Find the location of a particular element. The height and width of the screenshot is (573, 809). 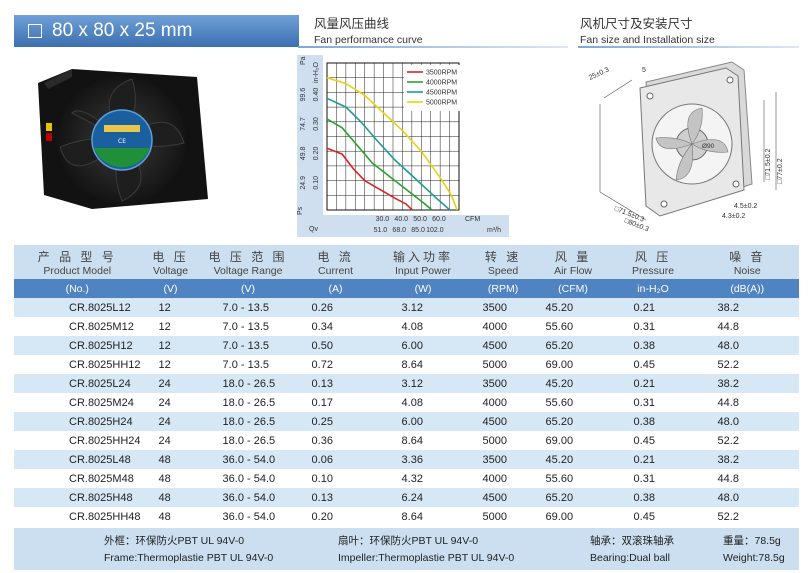

x2-tick-label: 102.0 is located at coordinates (435, 230).